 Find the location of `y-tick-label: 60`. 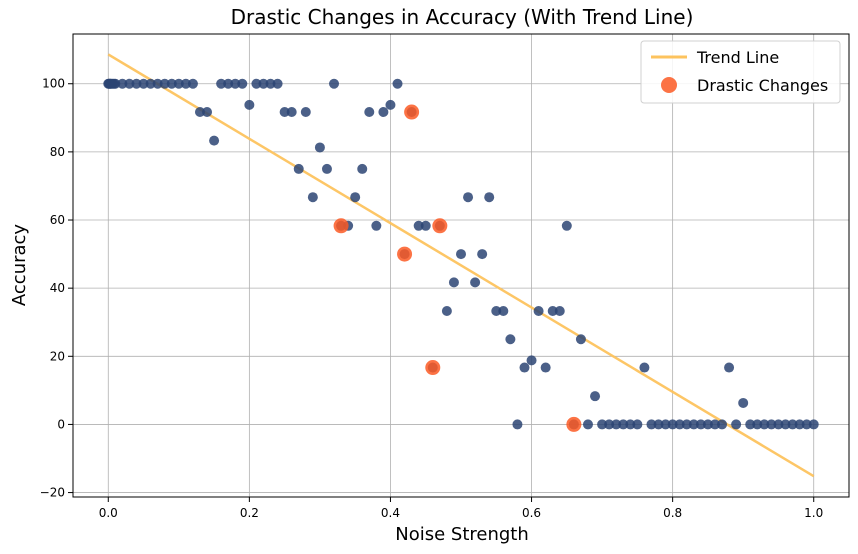

y-tick-label: 60 is located at coordinates (57, 220).